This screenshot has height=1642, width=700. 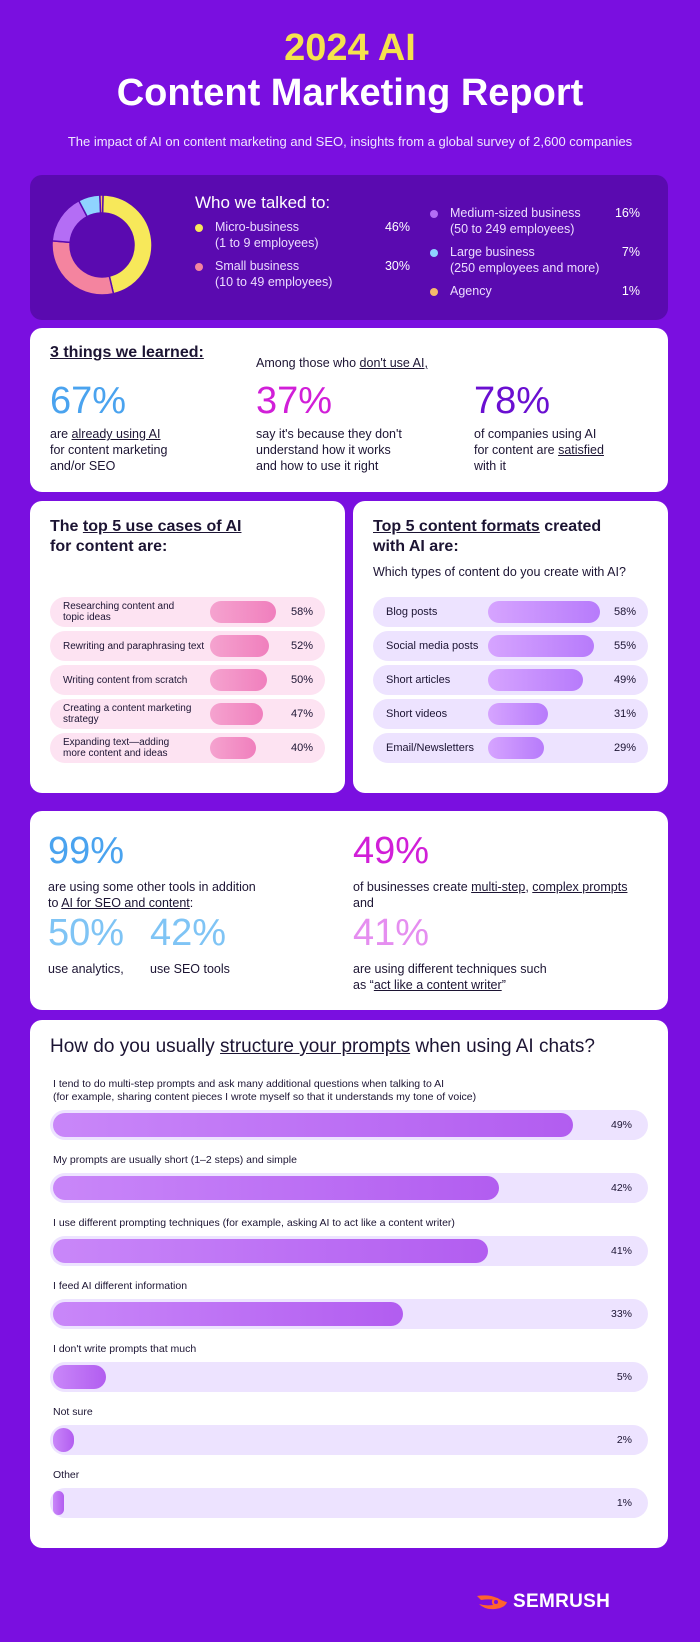 I want to click on stat-50-desc: use analytics,, so click(x=86, y=969).